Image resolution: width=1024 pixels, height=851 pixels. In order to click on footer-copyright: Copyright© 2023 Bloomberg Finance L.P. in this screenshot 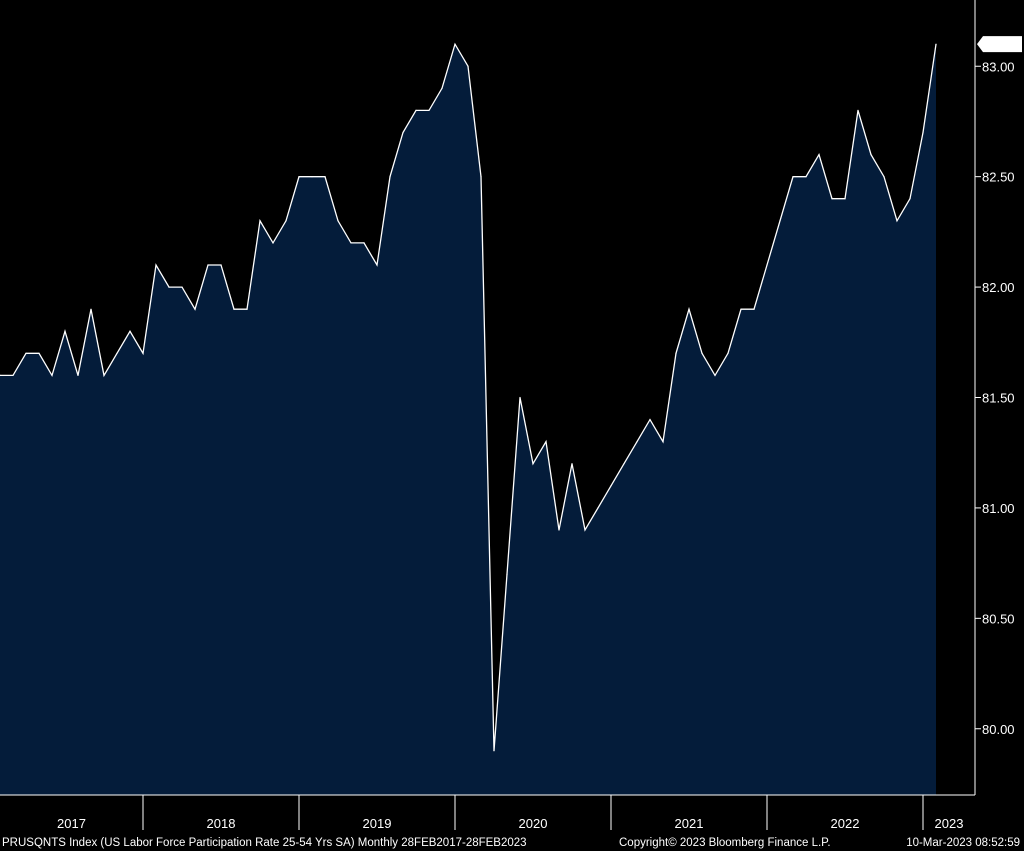, I will do `click(725, 843)`.